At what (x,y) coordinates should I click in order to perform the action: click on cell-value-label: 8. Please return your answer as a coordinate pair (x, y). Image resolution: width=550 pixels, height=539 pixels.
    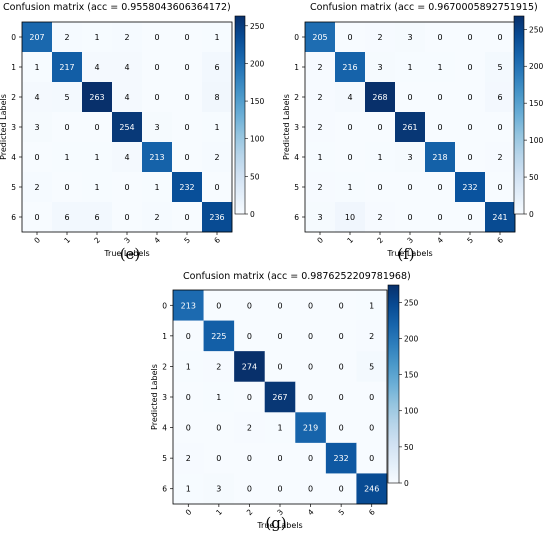
    Looking at the image, I should click on (216, 97).